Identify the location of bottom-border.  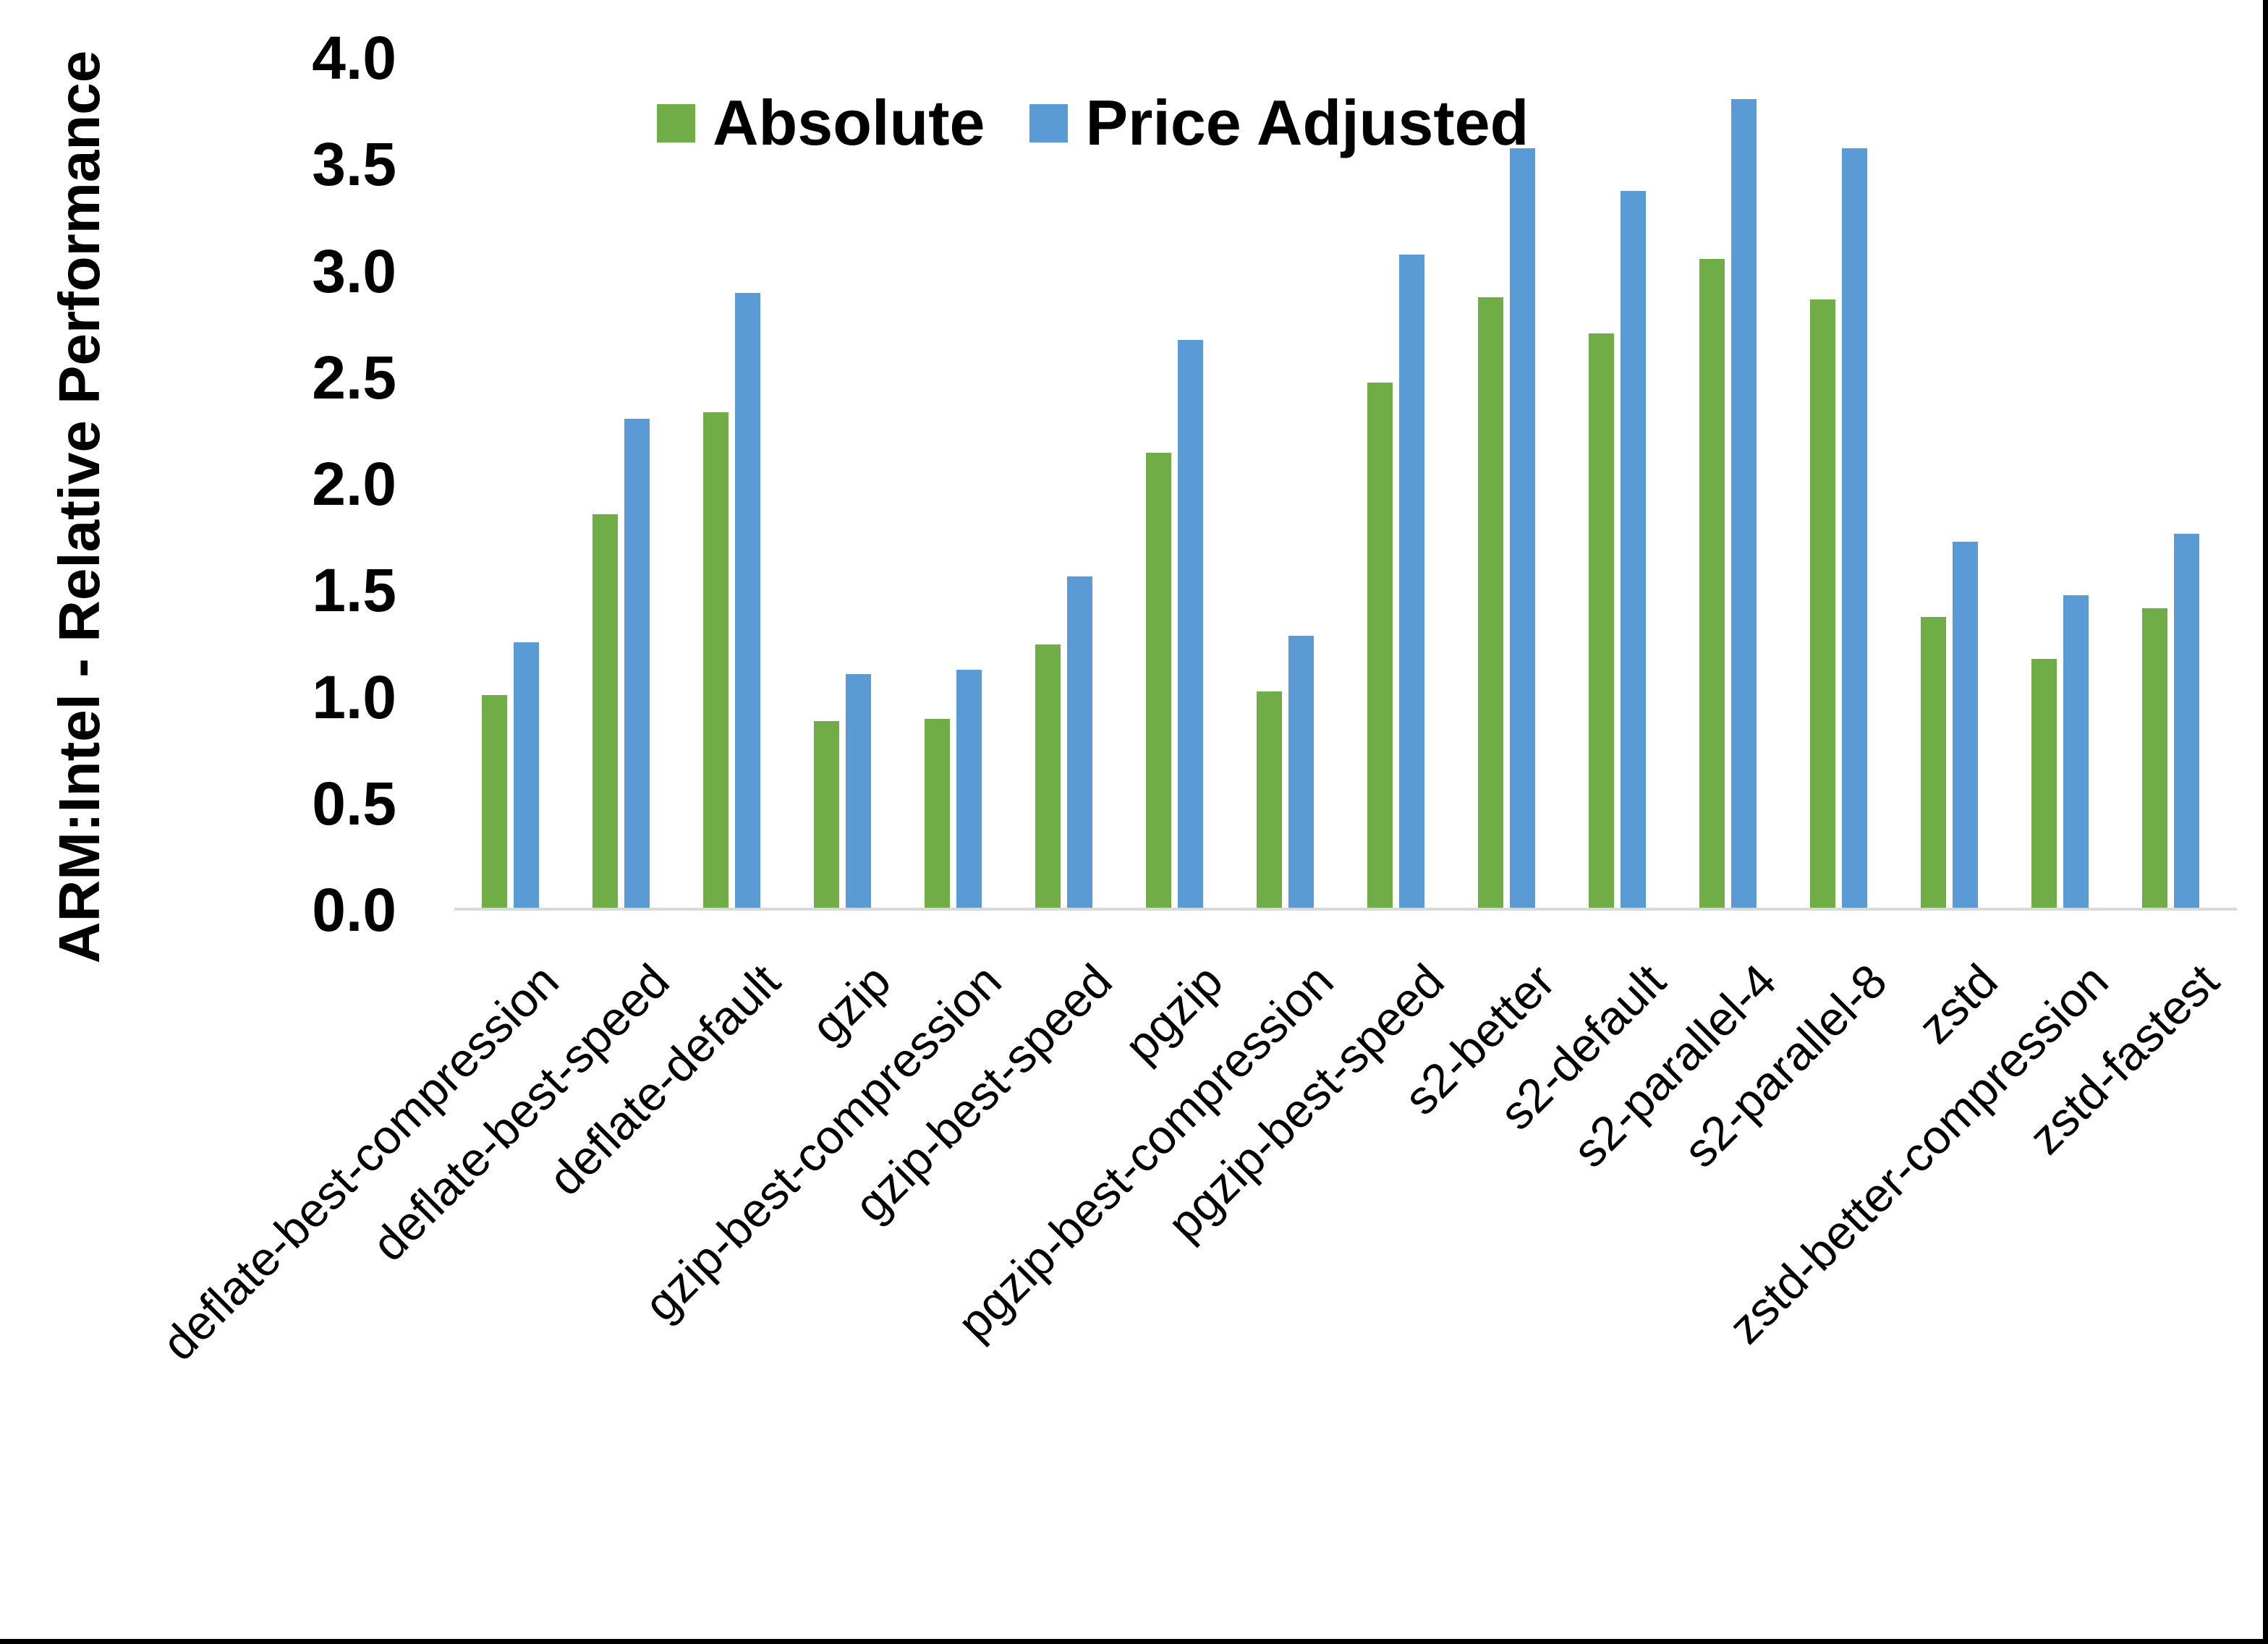
(1134, 1641).